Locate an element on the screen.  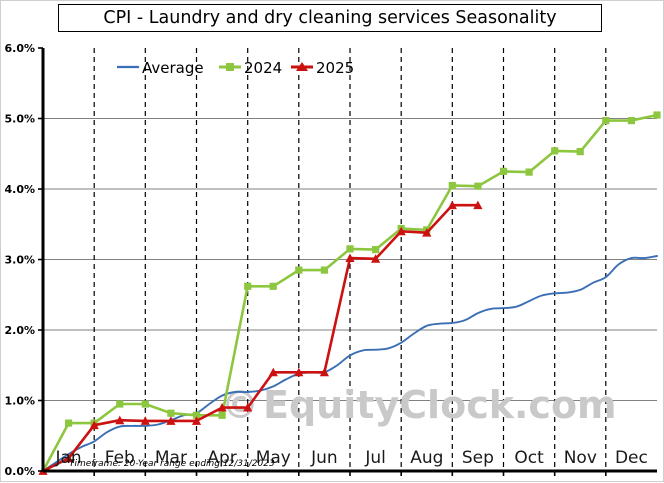
chart-legend: Average 2024 2025 is located at coordinates (235, 68).